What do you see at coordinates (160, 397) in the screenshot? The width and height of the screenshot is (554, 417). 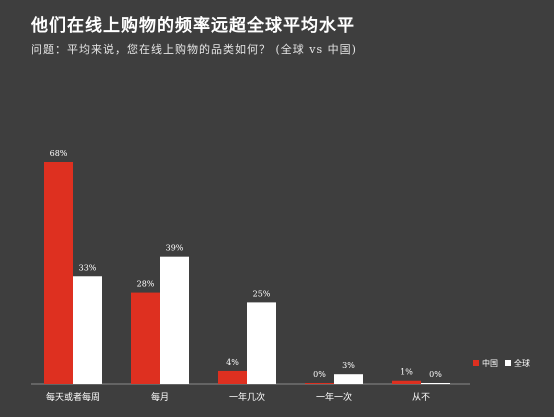 I see `x-tick-label-1: 每月` at bounding box center [160, 397].